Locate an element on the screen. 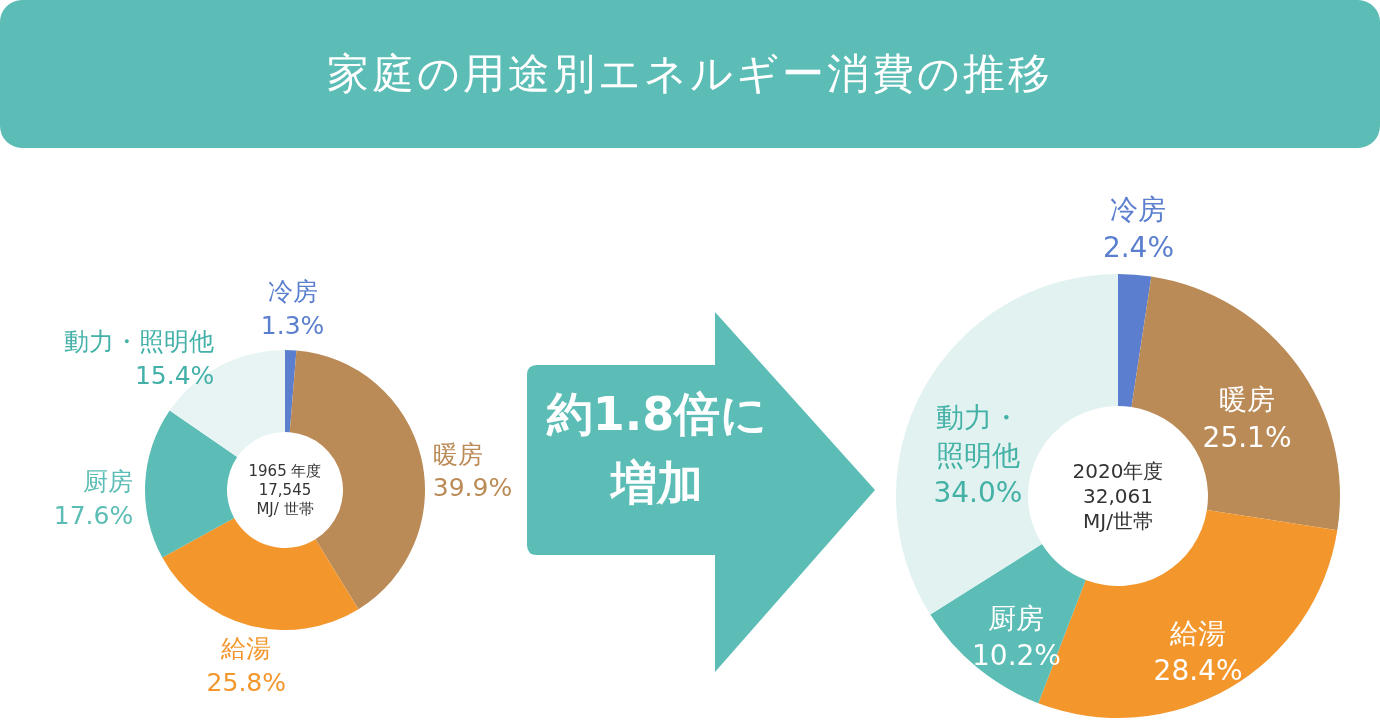 The height and width of the screenshot is (724, 1380). data-label: 17.6% is located at coordinates (93, 516).